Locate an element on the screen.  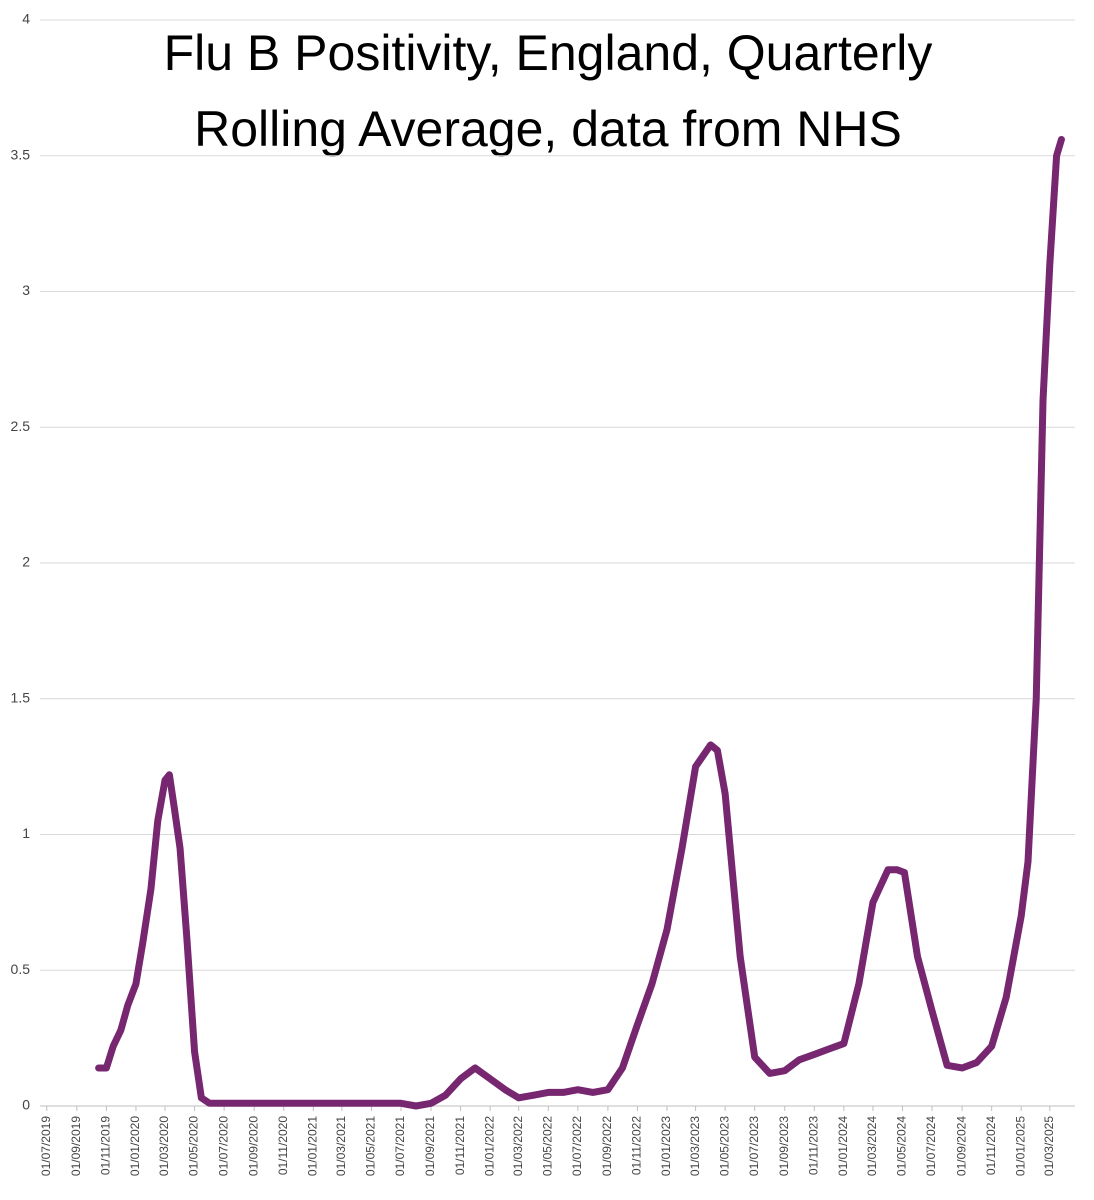
x-tick-label: 01/01/2025 is located at coordinates (1020, 1146).